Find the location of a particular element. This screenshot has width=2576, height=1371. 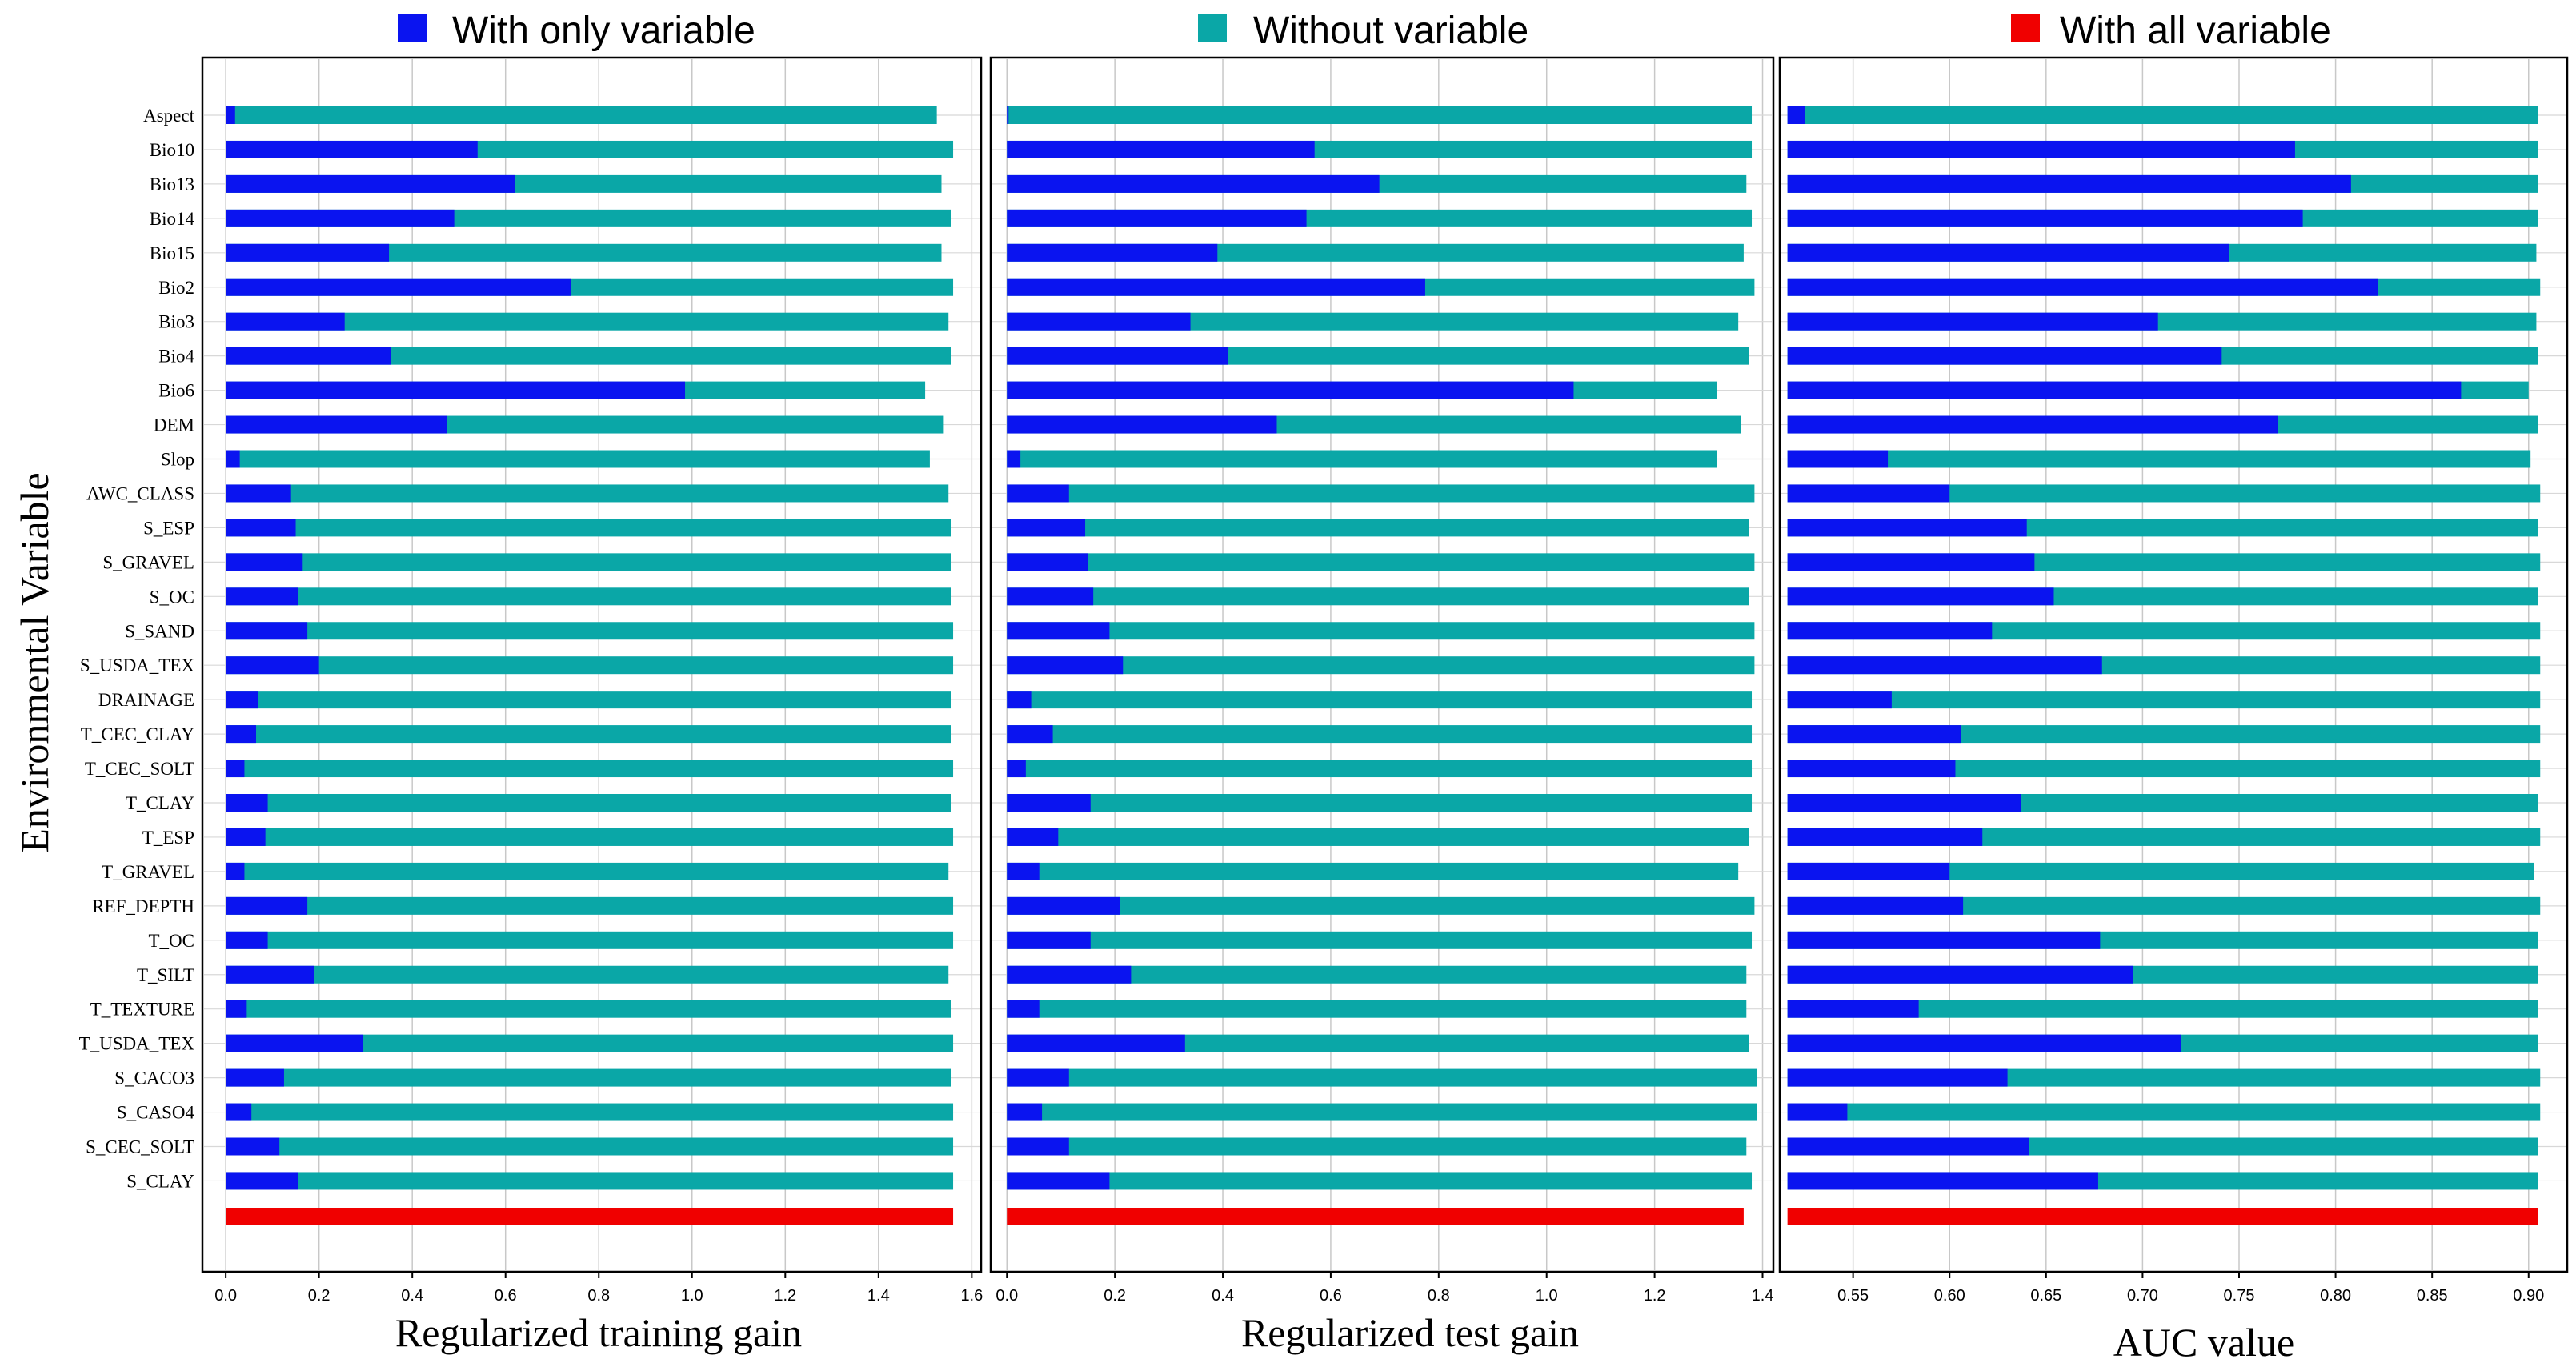

bar-only-slop is located at coordinates (1838, 459).